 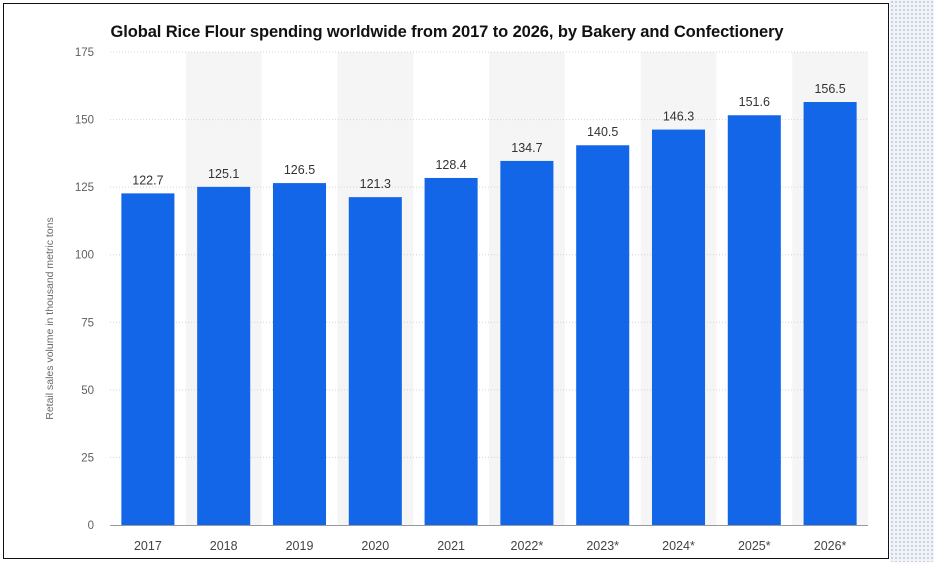 I want to click on x-tick-label: 2018, so click(x=224, y=546).